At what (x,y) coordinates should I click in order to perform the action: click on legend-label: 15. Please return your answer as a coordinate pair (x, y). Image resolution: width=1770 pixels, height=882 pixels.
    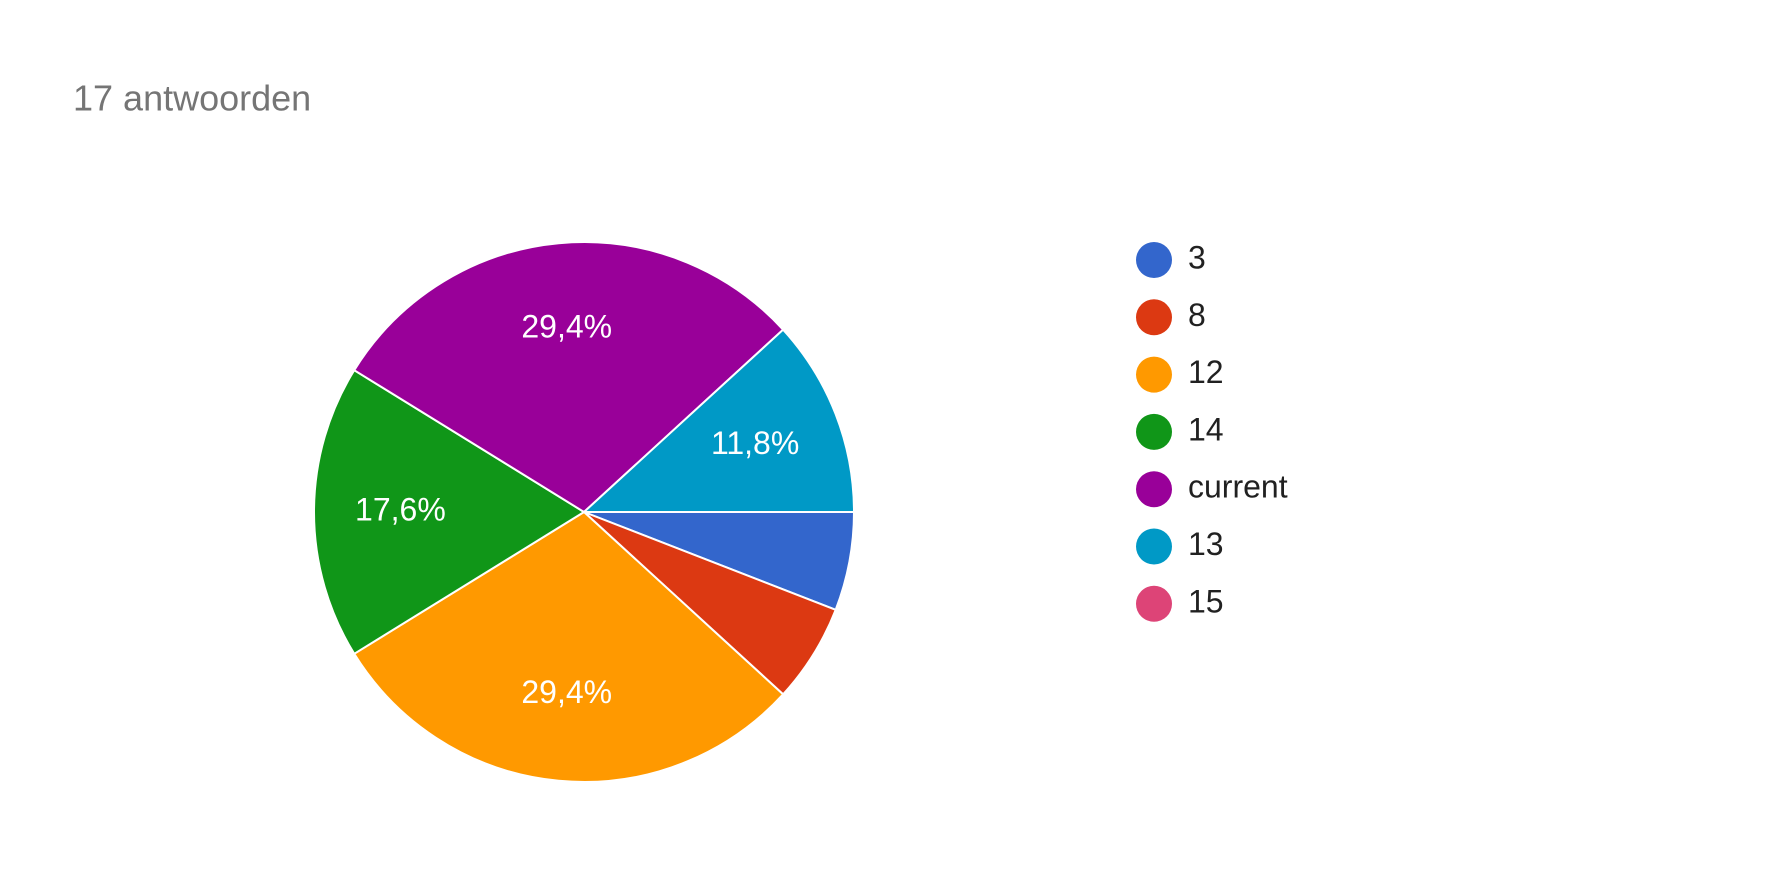
    Looking at the image, I should click on (1206, 601).